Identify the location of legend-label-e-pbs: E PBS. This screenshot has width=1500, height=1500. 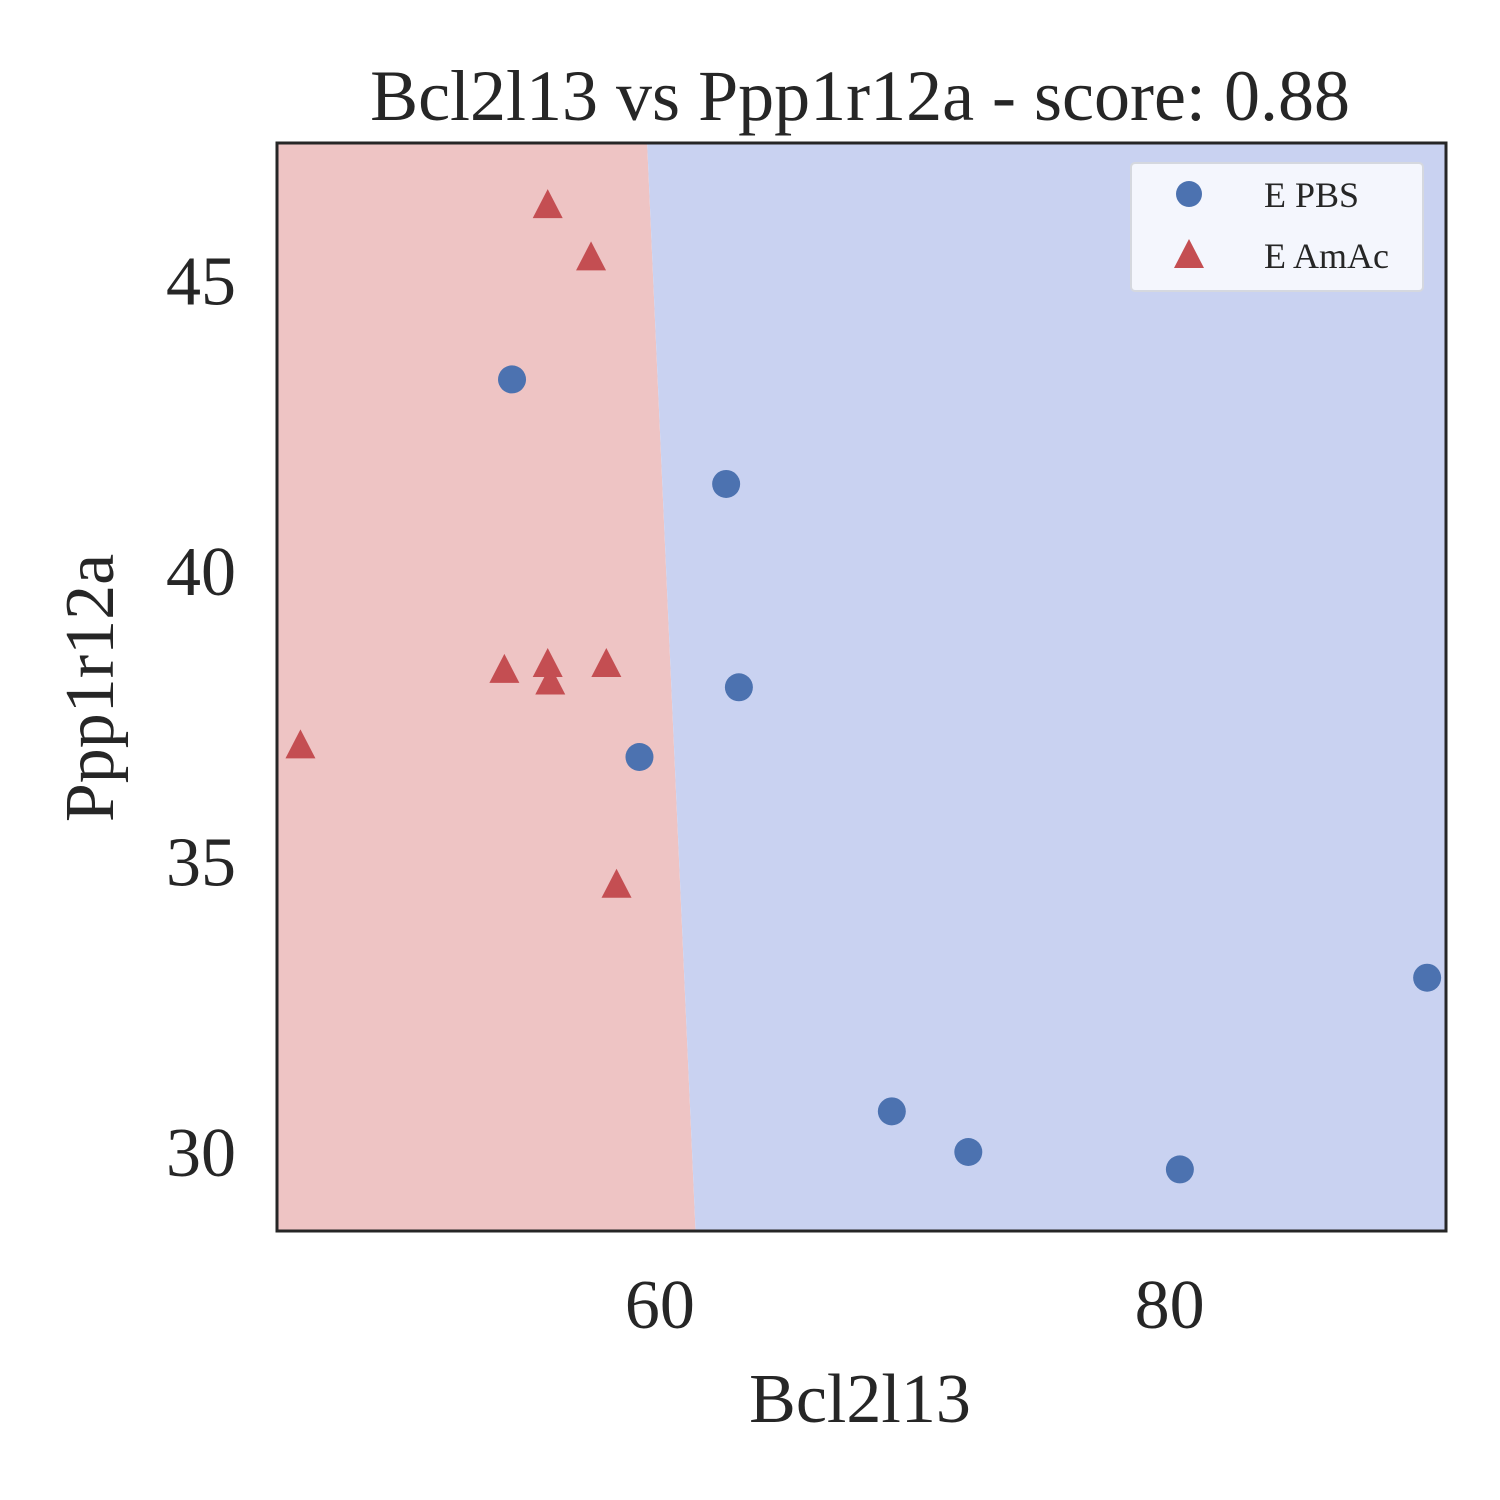
(1311, 195).